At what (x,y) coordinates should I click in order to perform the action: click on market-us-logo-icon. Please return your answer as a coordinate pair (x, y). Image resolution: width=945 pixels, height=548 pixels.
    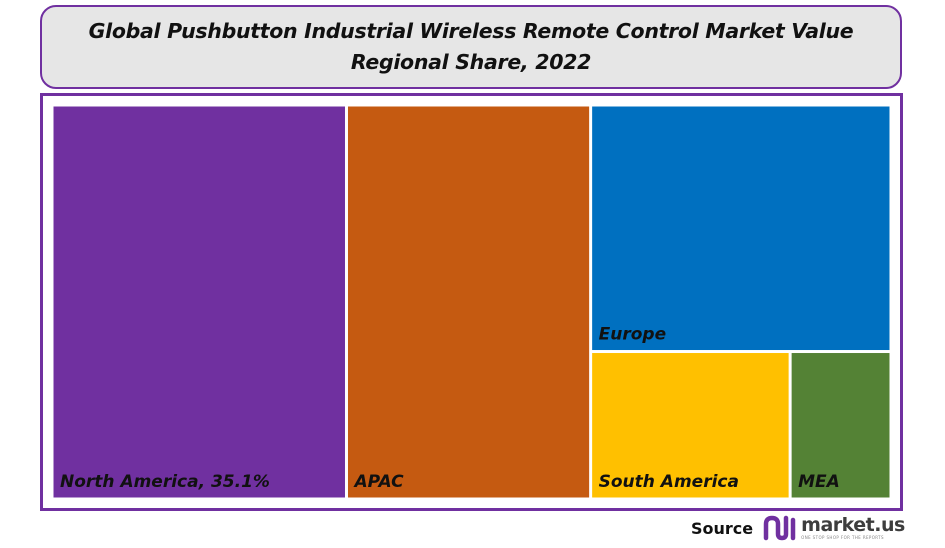
    Looking at the image, I should click on (779, 528).